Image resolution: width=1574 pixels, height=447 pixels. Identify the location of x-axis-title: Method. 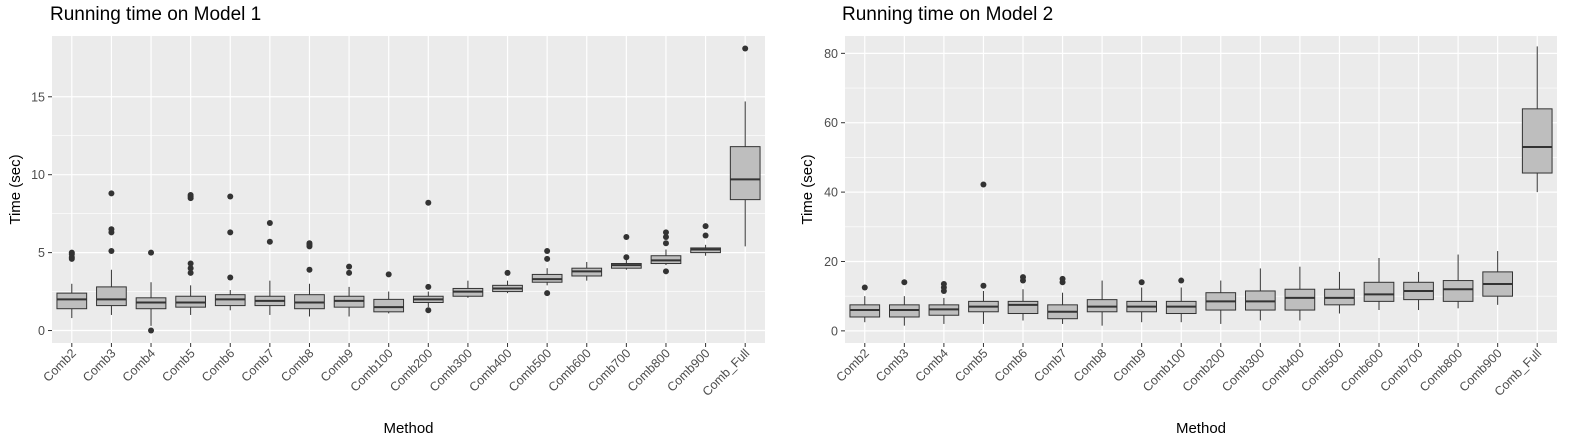
(408, 428).